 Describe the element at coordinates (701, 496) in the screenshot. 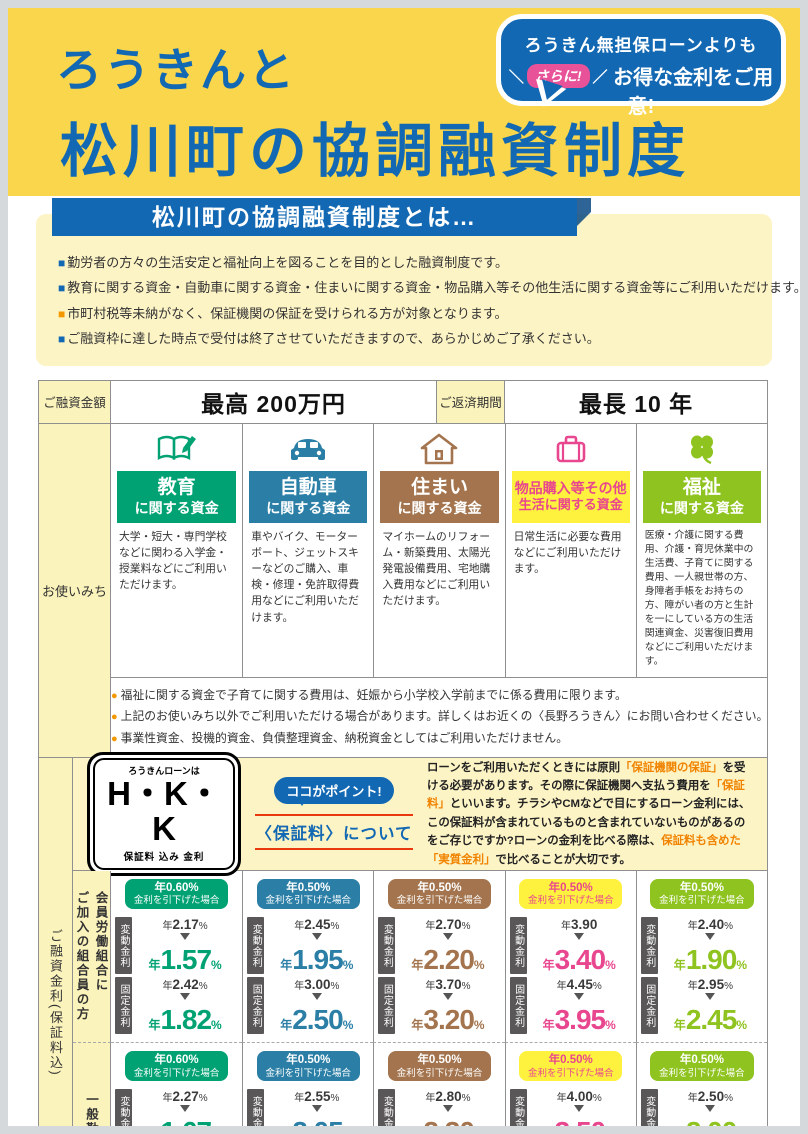

I see `category-title: 福祉 に関する資金` at that location.